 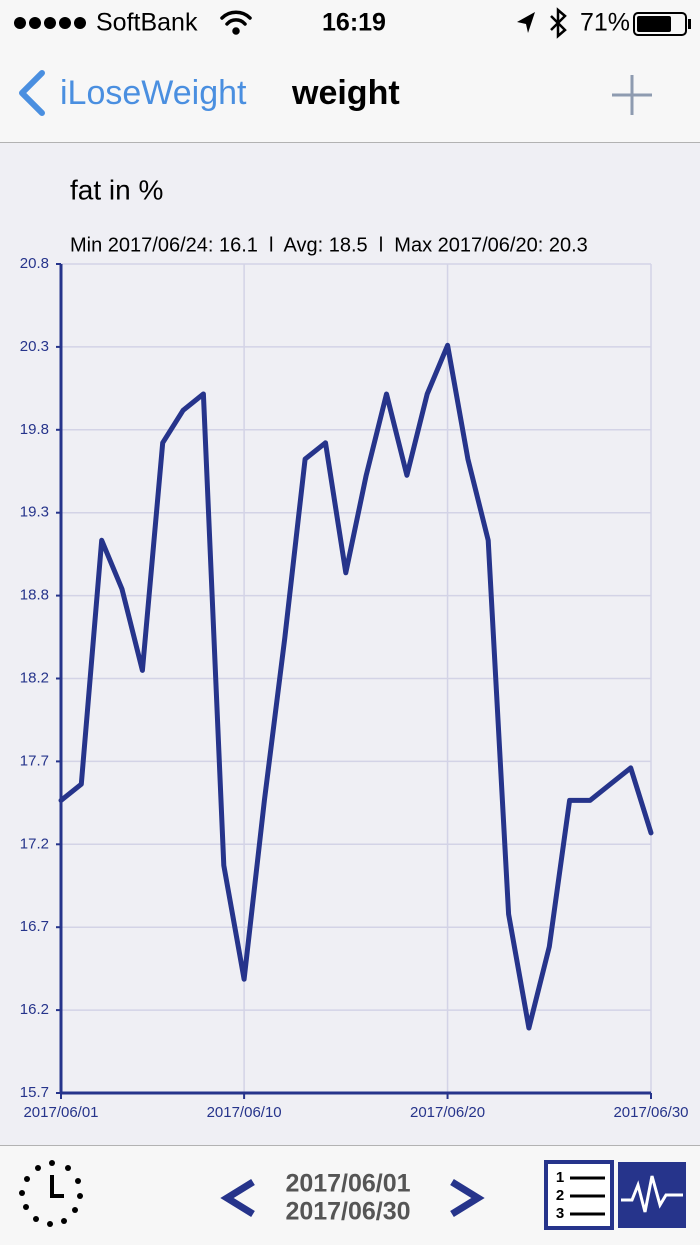 I want to click on clock: 16:19, so click(x=354, y=23).